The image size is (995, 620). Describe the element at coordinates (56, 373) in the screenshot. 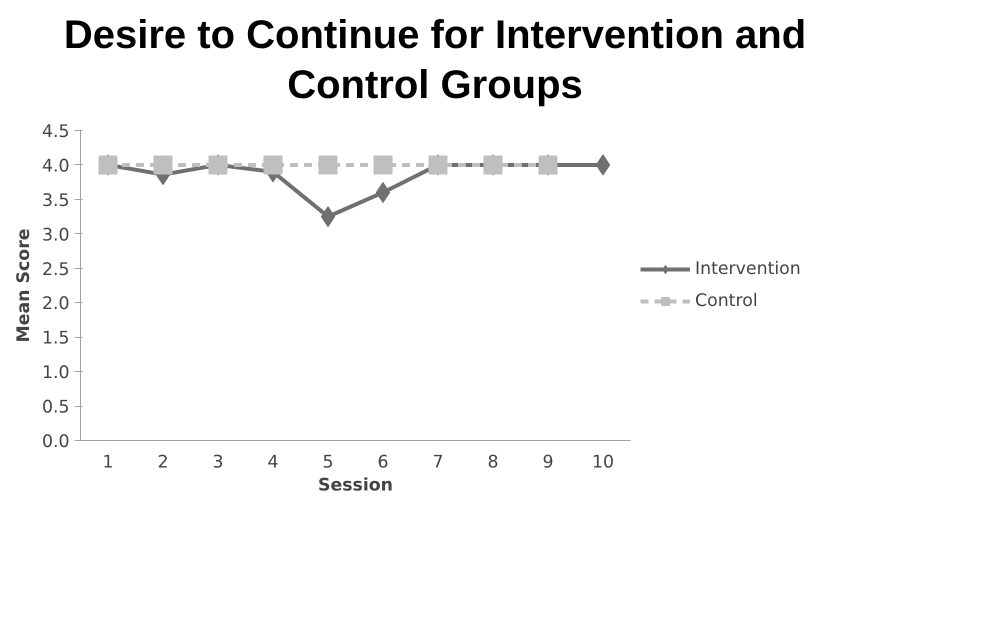

I see `y-tick-label: 1.0` at that location.